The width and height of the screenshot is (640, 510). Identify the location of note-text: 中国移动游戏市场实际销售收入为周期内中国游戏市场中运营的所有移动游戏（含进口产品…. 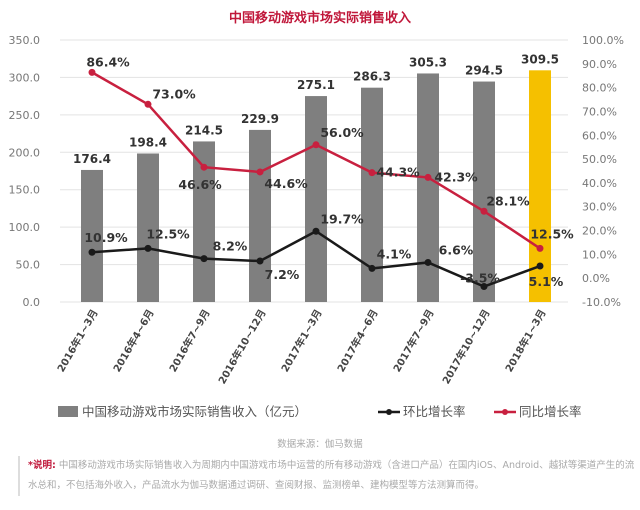
(331, 475).